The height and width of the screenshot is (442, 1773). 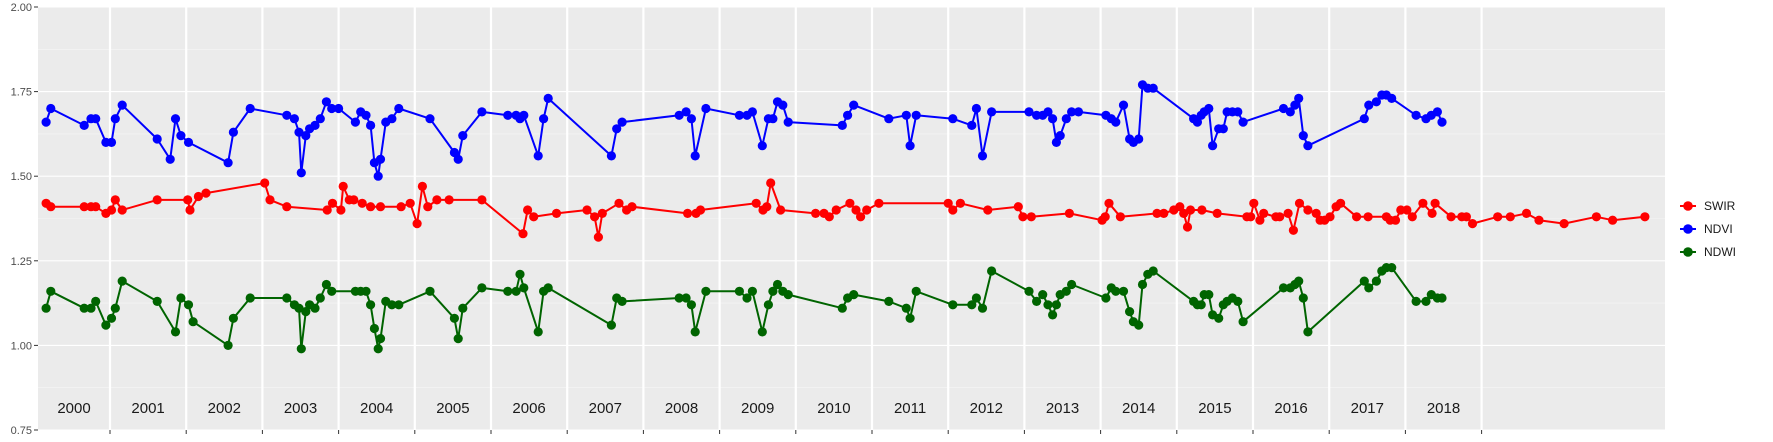 What do you see at coordinates (1214, 408) in the screenshot?
I see `year-label: 2015` at bounding box center [1214, 408].